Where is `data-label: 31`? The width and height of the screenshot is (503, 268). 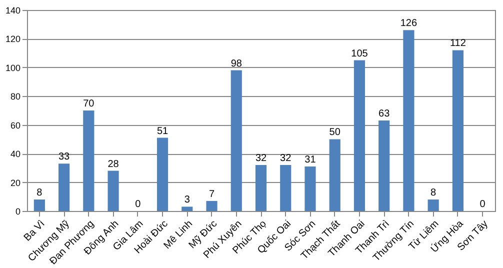
data-label: 31 is located at coordinates (310, 160).